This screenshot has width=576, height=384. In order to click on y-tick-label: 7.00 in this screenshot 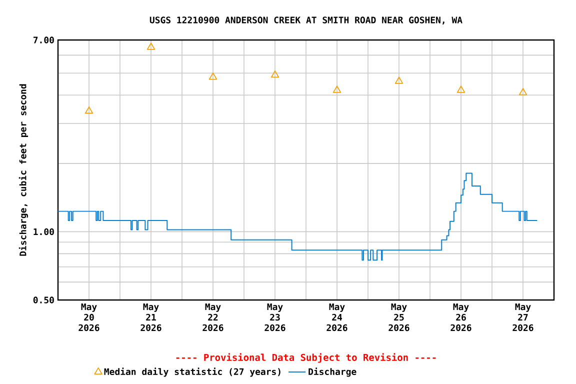, I will do `click(43, 40)`.